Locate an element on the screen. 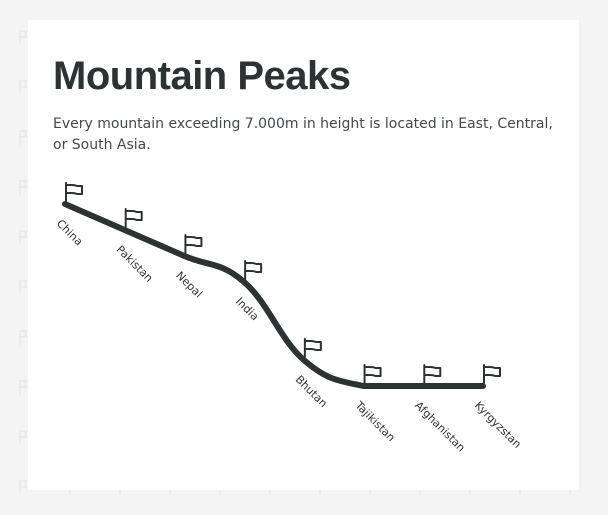 Image resolution: width=608 pixels, height=515 pixels. category-label: Afghanistan is located at coordinates (440, 427).